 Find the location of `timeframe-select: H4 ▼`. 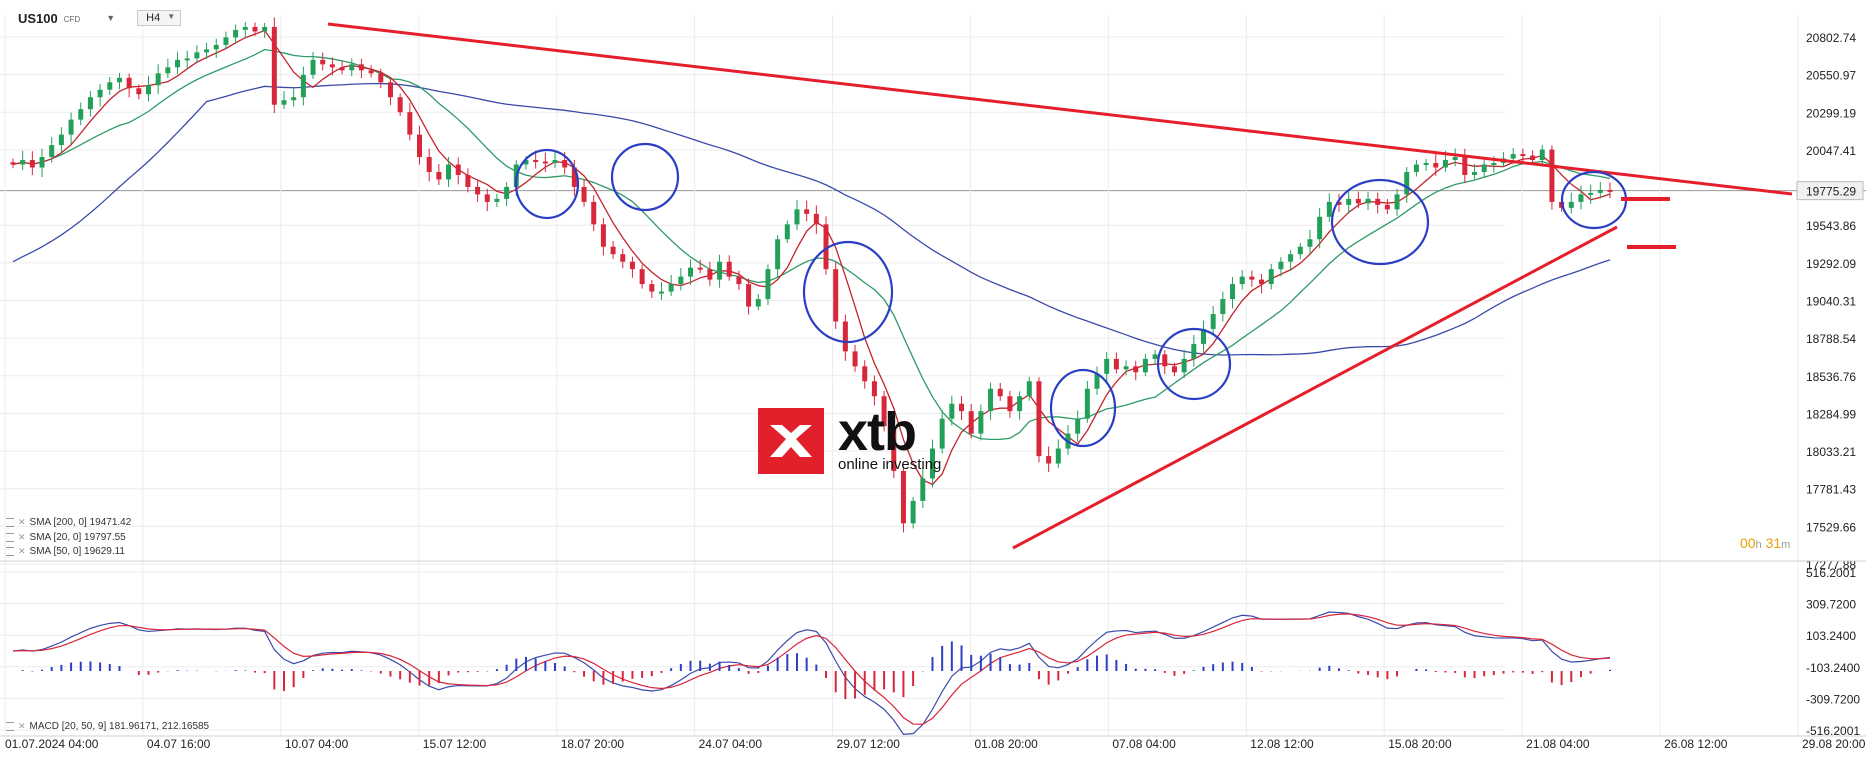

timeframe-select: H4 ▼ is located at coordinates (159, 18).